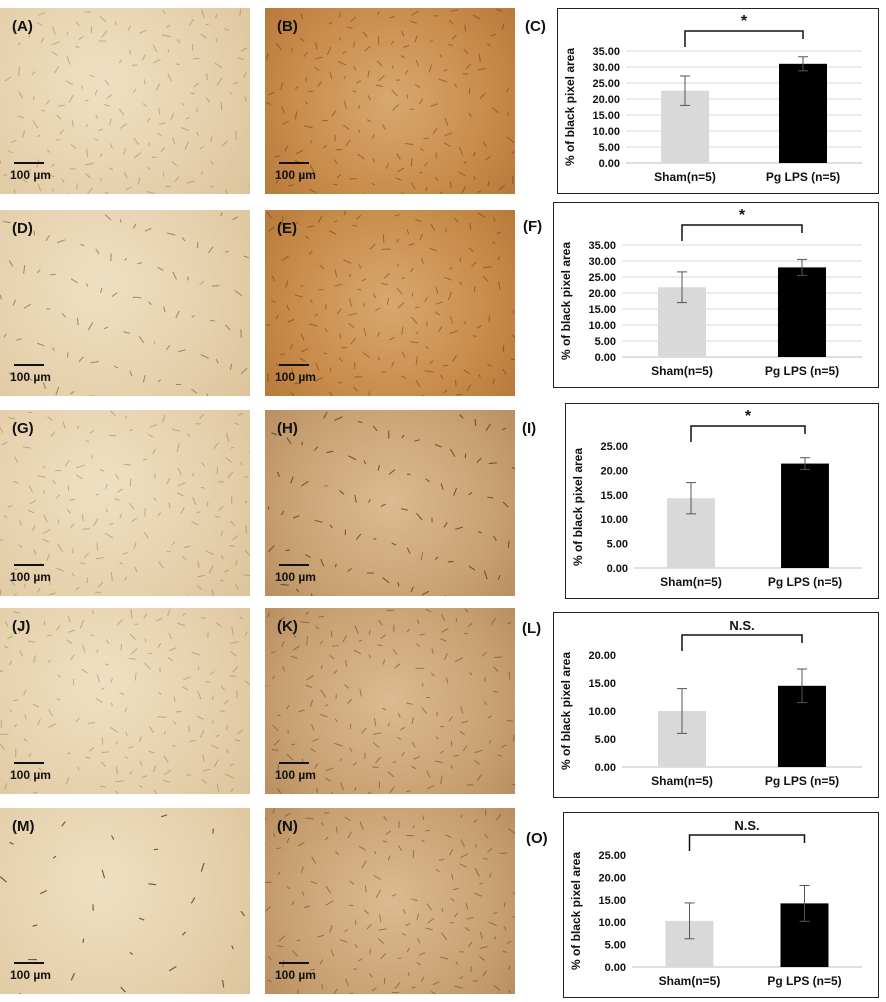  Describe the element at coordinates (23, 826) in the screenshot. I see `panel-label: (M)` at that location.